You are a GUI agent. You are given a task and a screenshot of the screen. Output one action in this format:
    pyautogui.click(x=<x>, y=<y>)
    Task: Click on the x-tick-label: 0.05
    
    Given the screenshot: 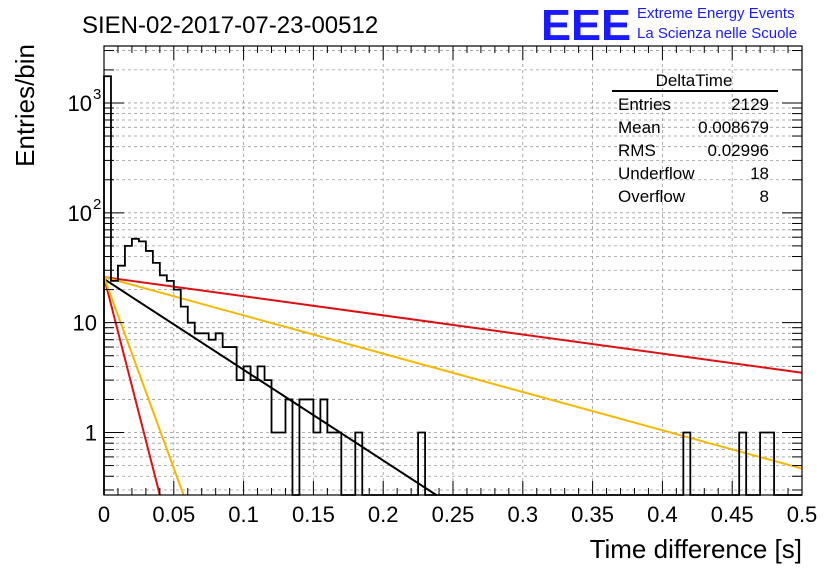 What is the action you would take?
    pyautogui.click(x=173, y=514)
    